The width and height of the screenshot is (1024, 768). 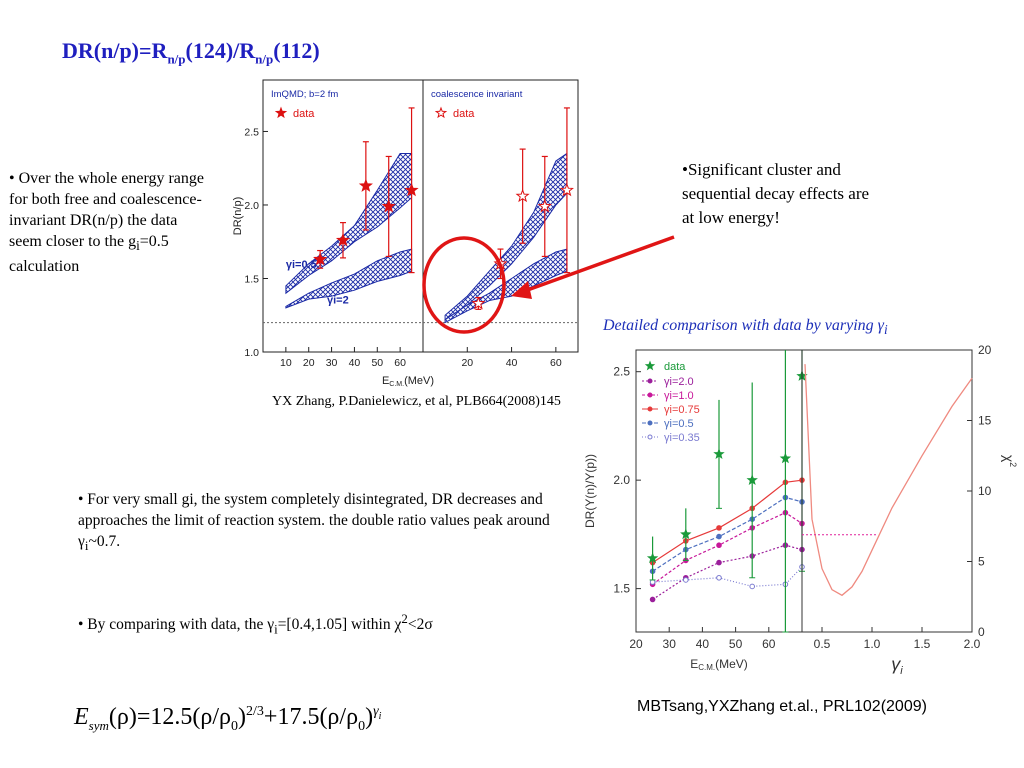 What do you see at coordinates (1013, 464) in the screenshot?
I see `chi-axis-label-sup: 2` at bounding box center [1013, 464].